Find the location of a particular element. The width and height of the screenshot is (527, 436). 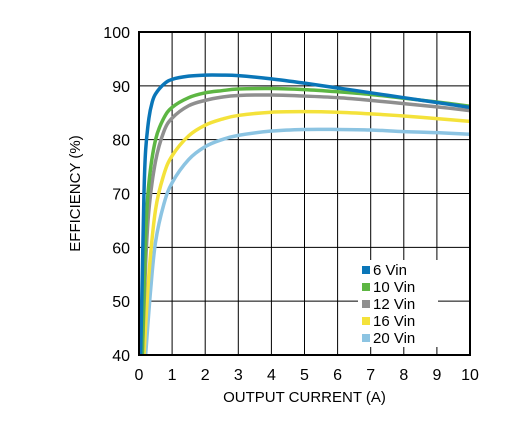

legend-background is located at coordinates (398, 303).